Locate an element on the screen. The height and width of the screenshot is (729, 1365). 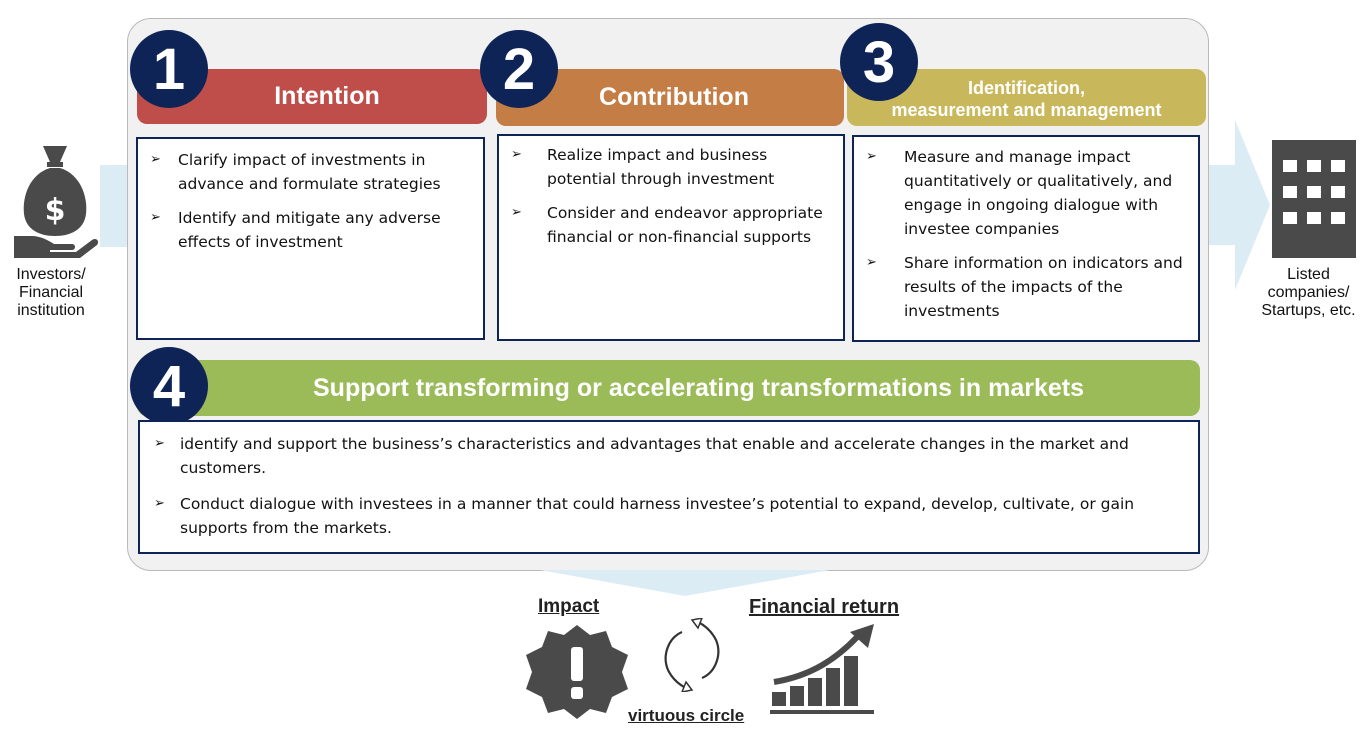
companies-label: Listed companies/ Startups, etc. is located at coordinates (1308, 292).